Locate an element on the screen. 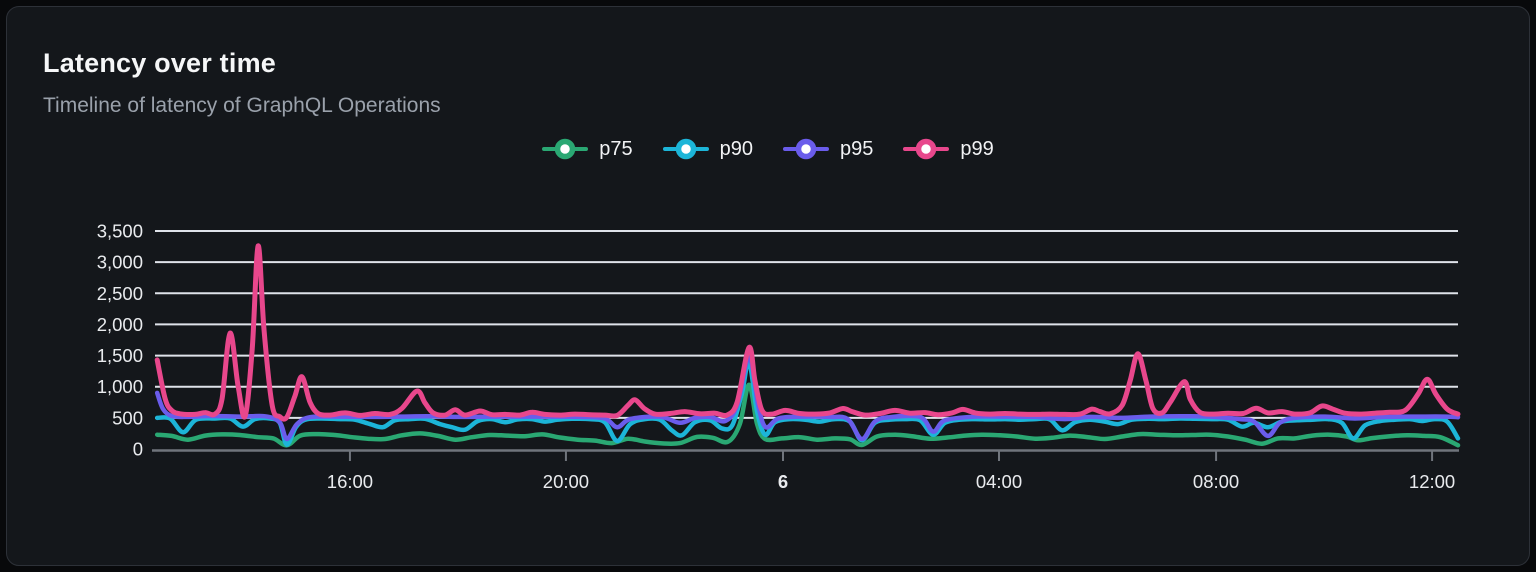 Image resolution: width=1536 pixels, height=572 pixels. legend-label: p90 is located at coordinates (736, 148).